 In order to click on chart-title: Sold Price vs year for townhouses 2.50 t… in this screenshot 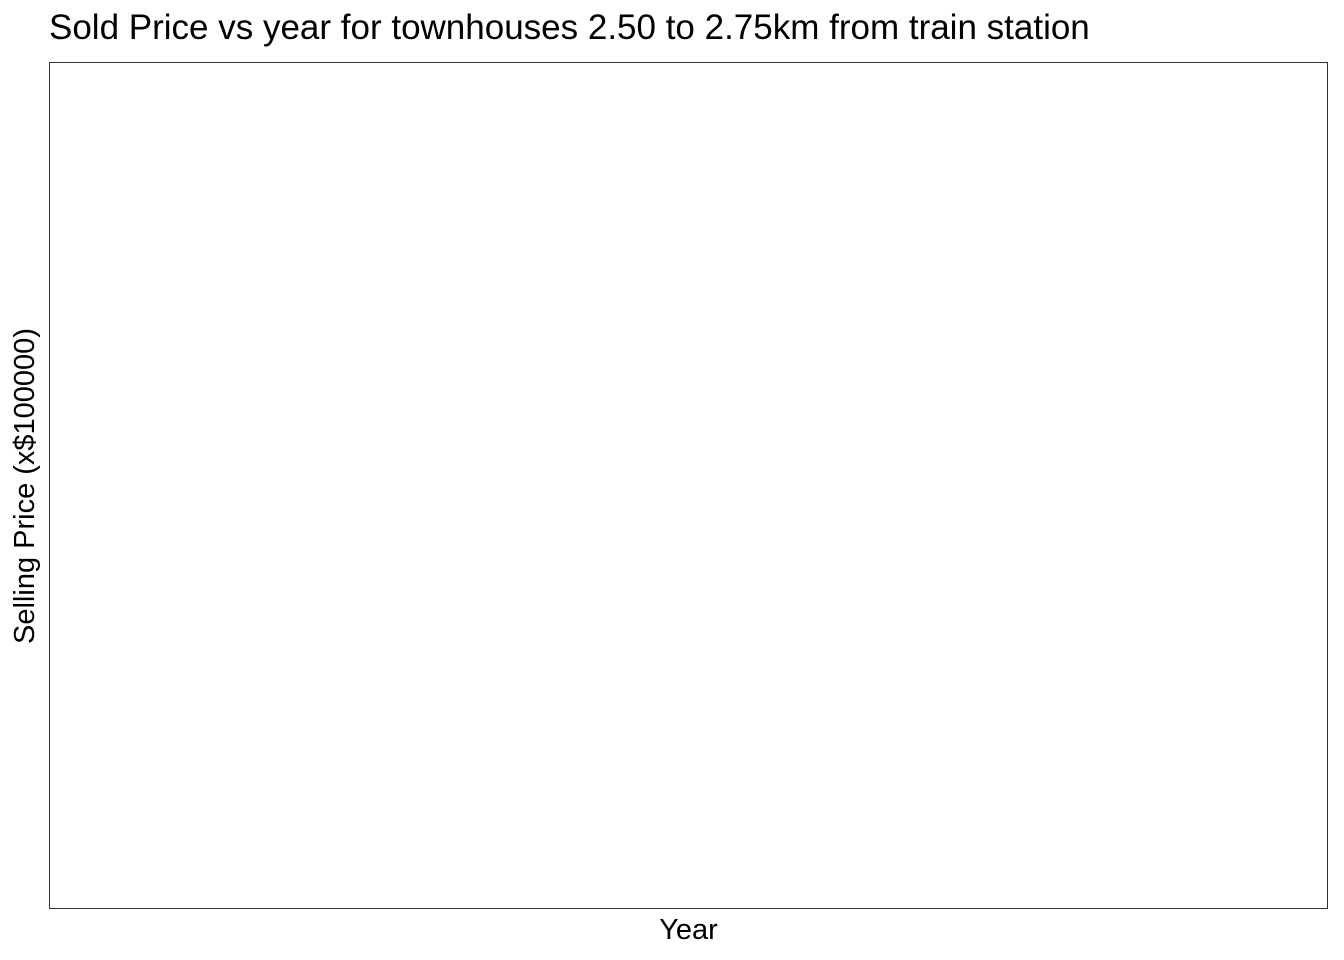, I will do `click(569, 27)`.